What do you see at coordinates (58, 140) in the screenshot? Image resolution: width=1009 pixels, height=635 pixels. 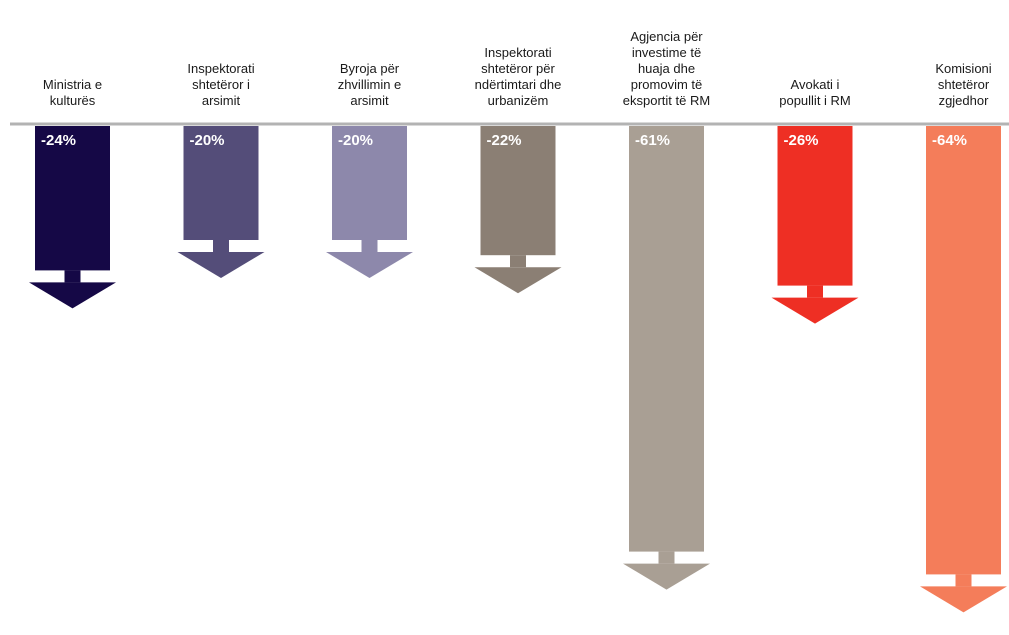 I see `value-label-1: -24%` at bounding box center [58, 140].